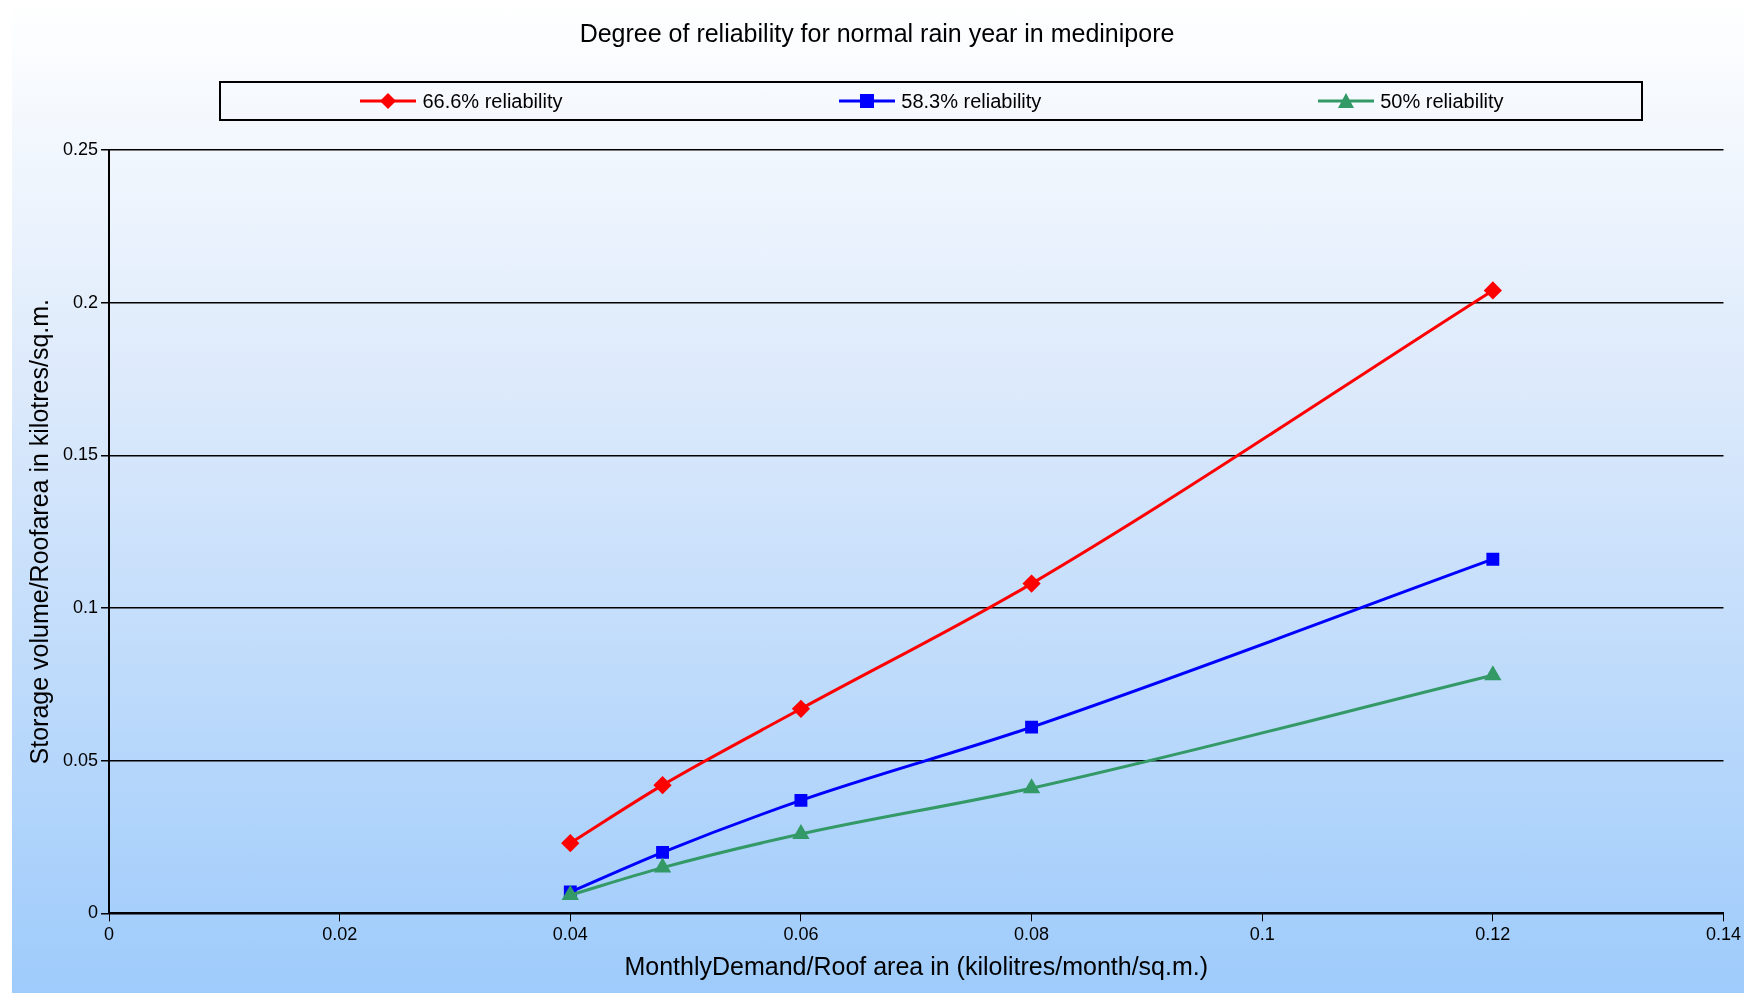 The image size is (1744, 993). Describe the element at coordinates (1493, 934) in the screenshot. I see `x-tick-label: 0.12` at that location.